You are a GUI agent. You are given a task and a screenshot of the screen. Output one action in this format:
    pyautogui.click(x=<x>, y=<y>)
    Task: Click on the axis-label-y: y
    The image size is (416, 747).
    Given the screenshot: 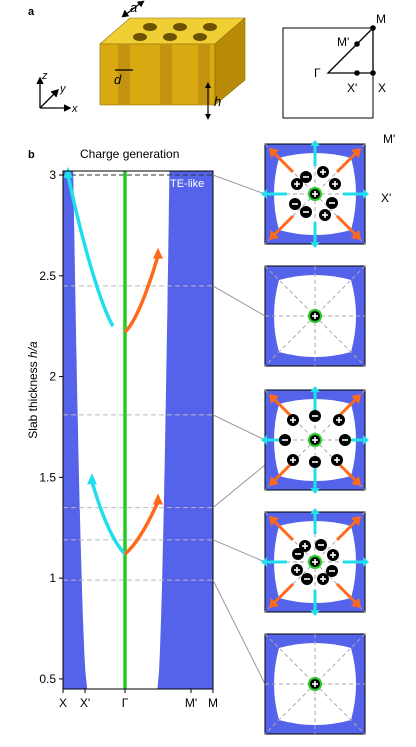 What is the action you would take?
    pyautogui.click(x=63, y=89)
    